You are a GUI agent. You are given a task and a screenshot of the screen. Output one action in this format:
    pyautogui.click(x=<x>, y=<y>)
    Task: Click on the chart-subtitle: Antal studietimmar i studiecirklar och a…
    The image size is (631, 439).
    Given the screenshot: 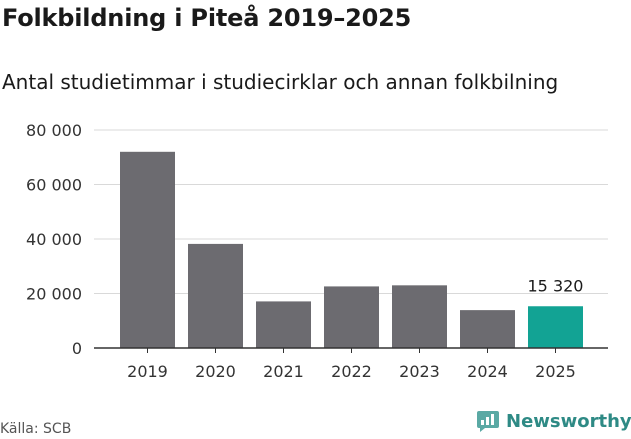 What is the action you would take?
    pyautogui.click(x=280, y=82)
    